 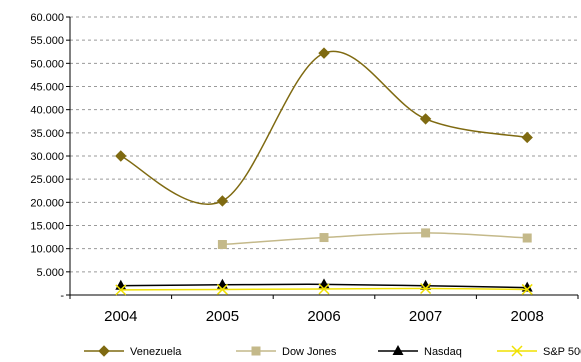 I want to click on x-tick-label: 2005, so click(x=222, y=316).